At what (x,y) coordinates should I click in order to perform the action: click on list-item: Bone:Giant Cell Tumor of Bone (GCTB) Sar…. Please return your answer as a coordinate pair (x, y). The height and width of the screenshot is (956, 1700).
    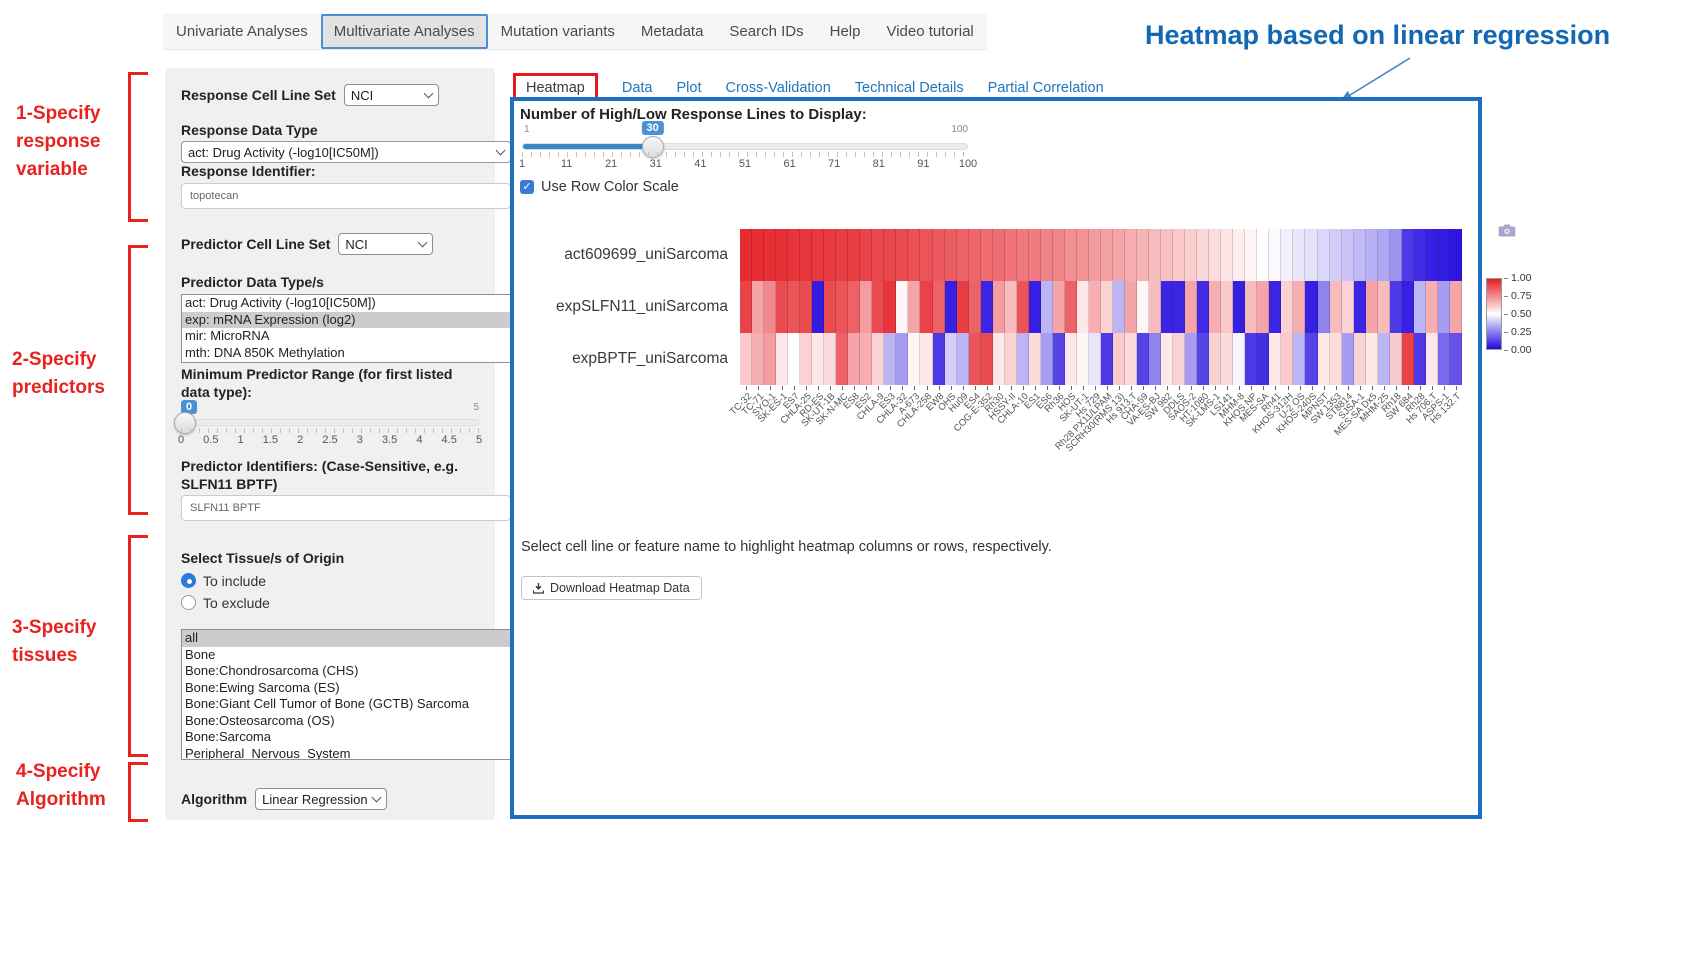
    Looking at the image, I should click on (327, 703).